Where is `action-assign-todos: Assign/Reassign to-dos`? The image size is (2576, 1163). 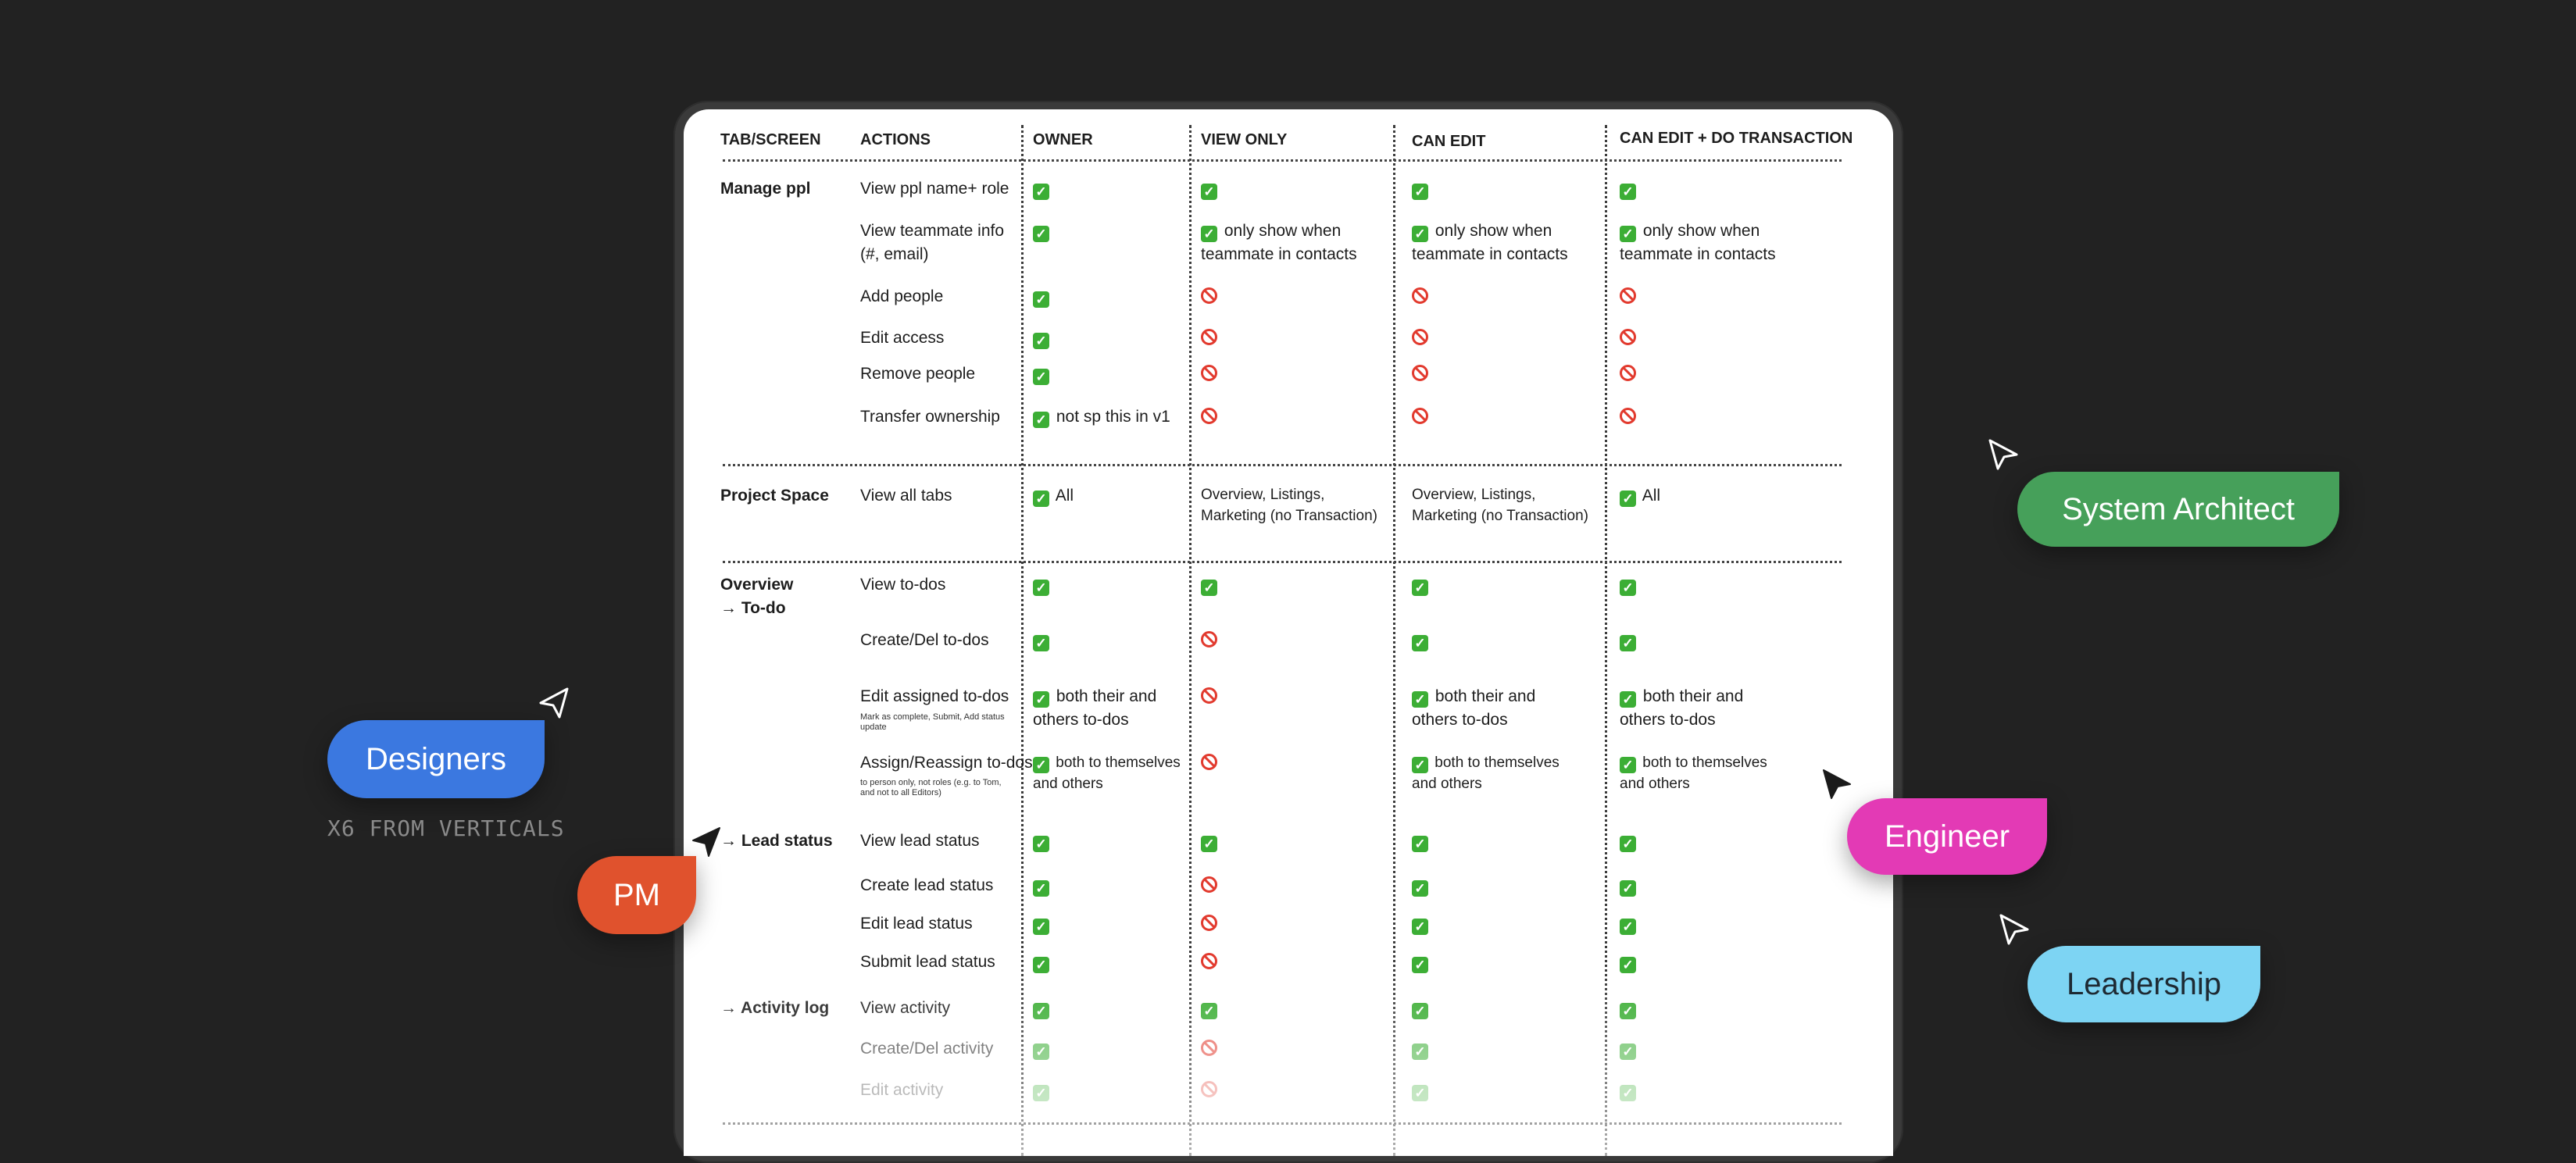
action-assign-todos: Assign/Reassign to-dos is located at coordinates (947, 763).